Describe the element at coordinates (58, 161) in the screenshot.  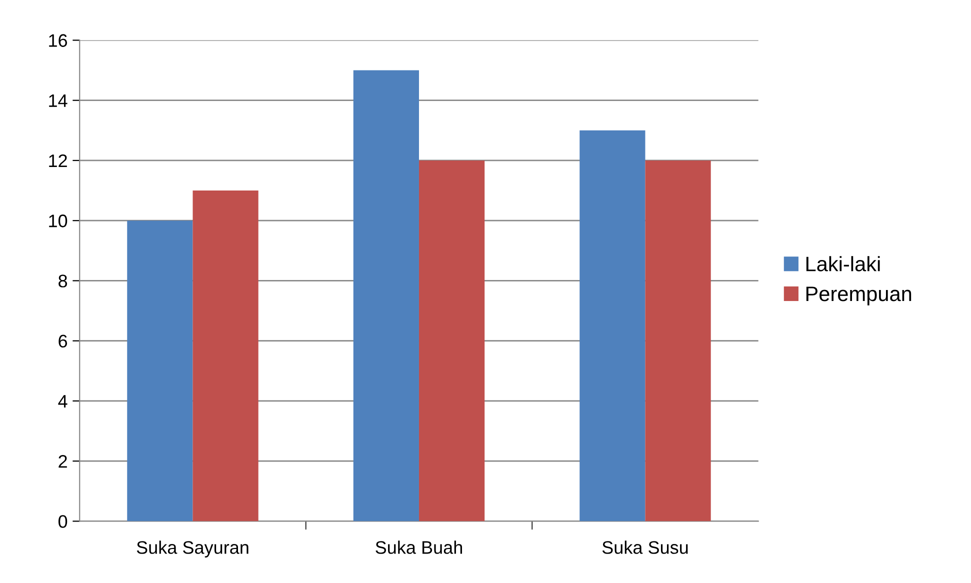
I see `y-tick-label: 12` at that location.